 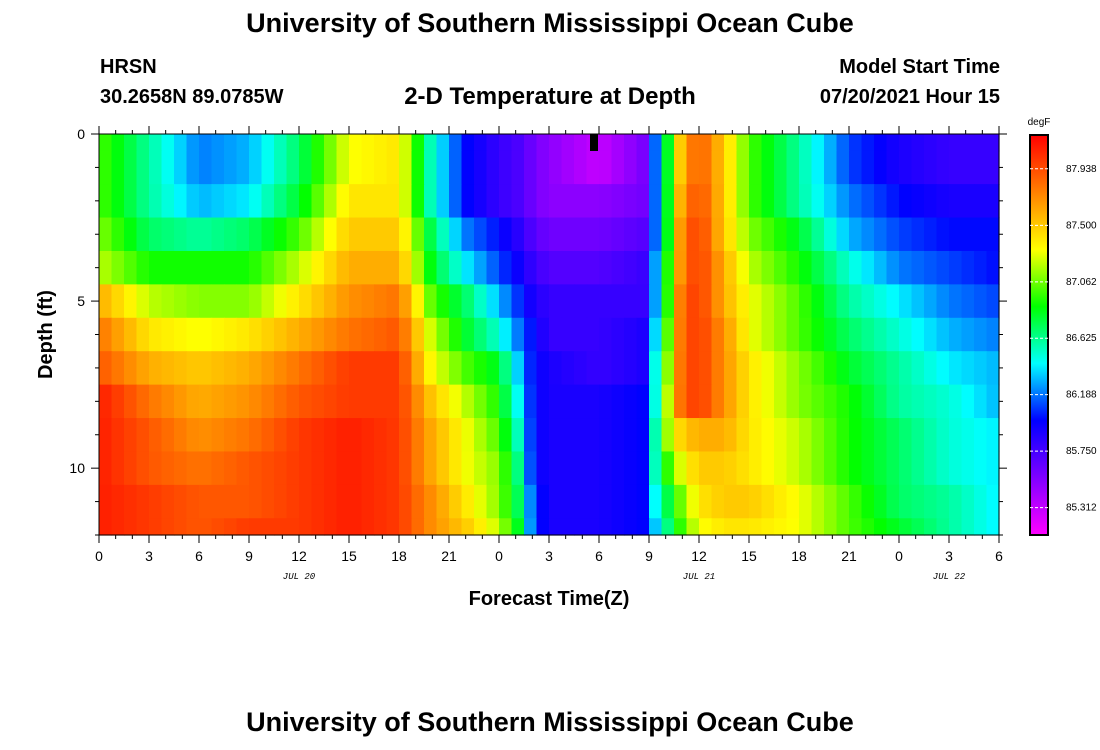 What do you see at coordinates (1081, 338) in the screenshot?
I see `colorbar-label: 86.625` at bounding box center [1081, 338].